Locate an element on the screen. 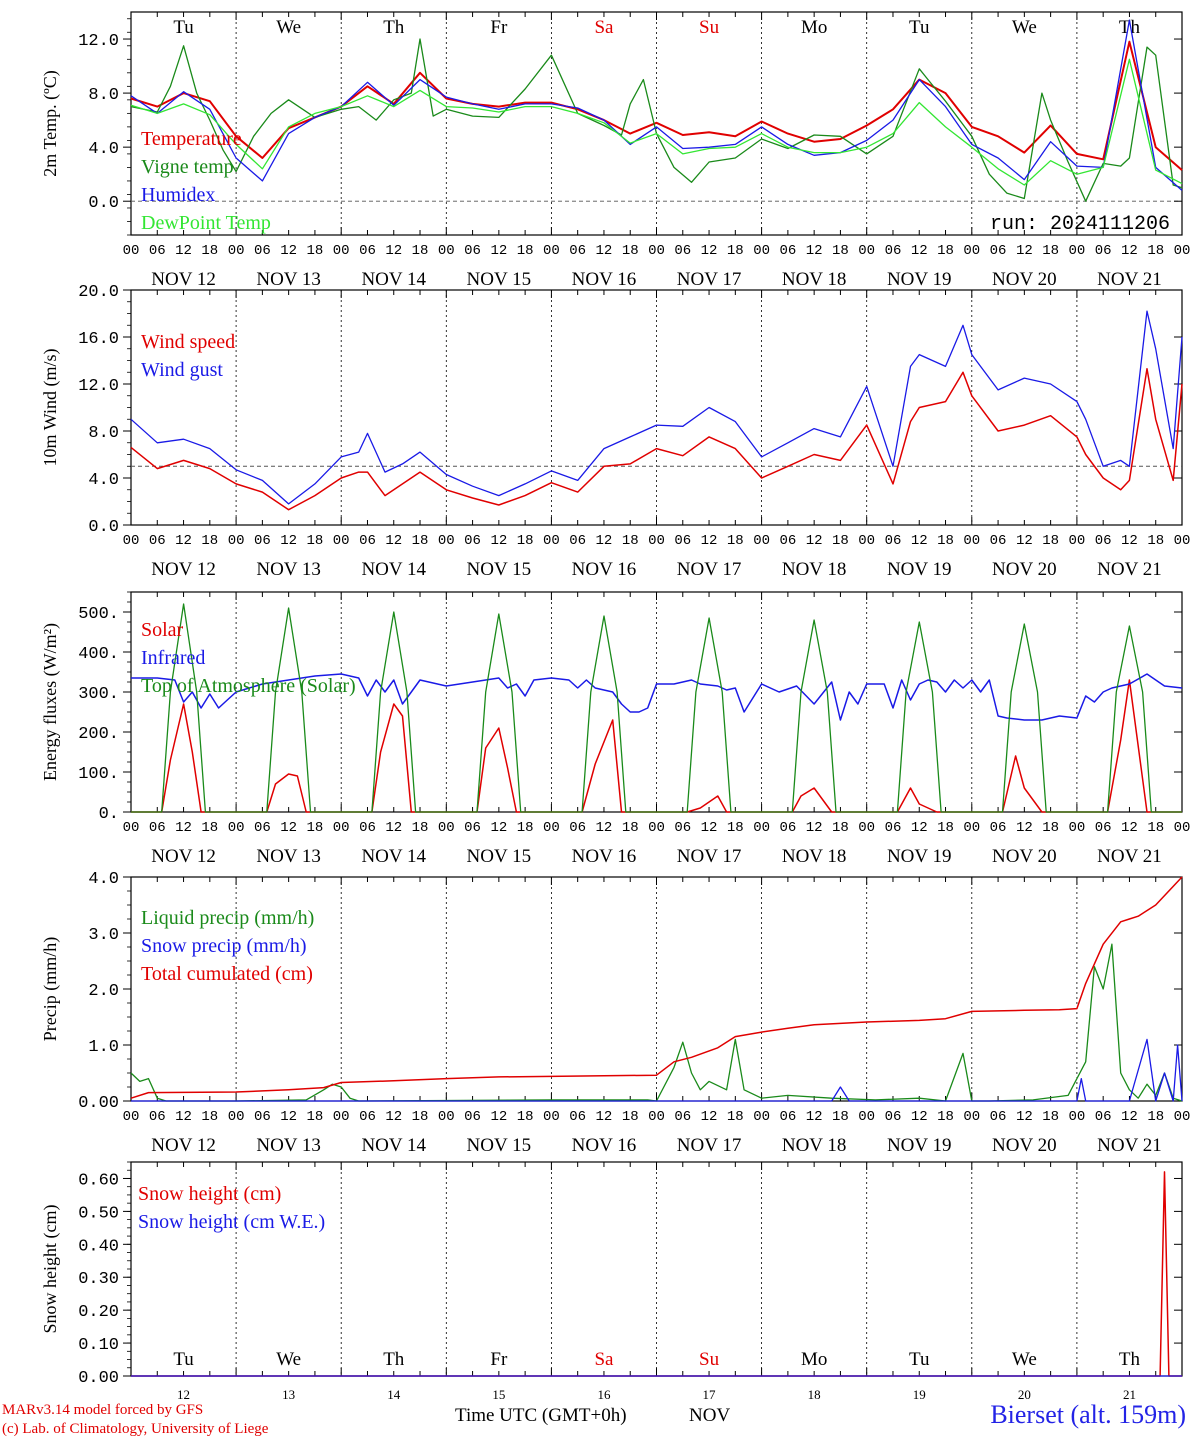 The height and width of the screenshot is (1440, 1194). x-date-label: NOV 12 is located at coordinates (183, 1145).